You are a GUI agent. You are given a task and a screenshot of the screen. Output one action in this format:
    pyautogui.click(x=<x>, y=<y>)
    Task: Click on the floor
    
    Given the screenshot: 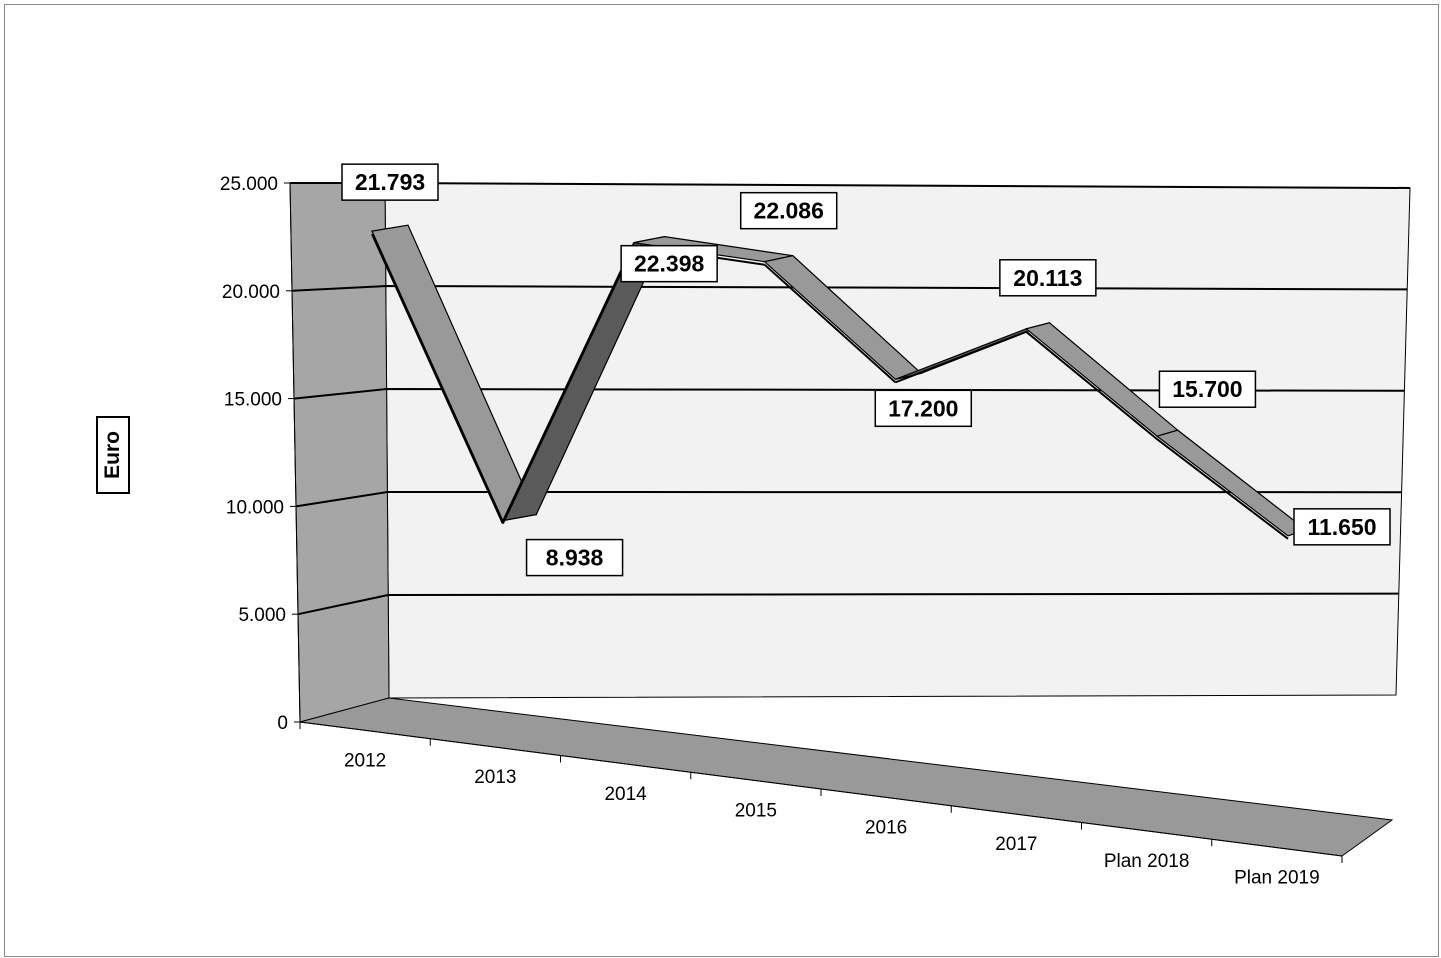 What is the action you would take?
    pyautogui.click(x=846, y=777)
    